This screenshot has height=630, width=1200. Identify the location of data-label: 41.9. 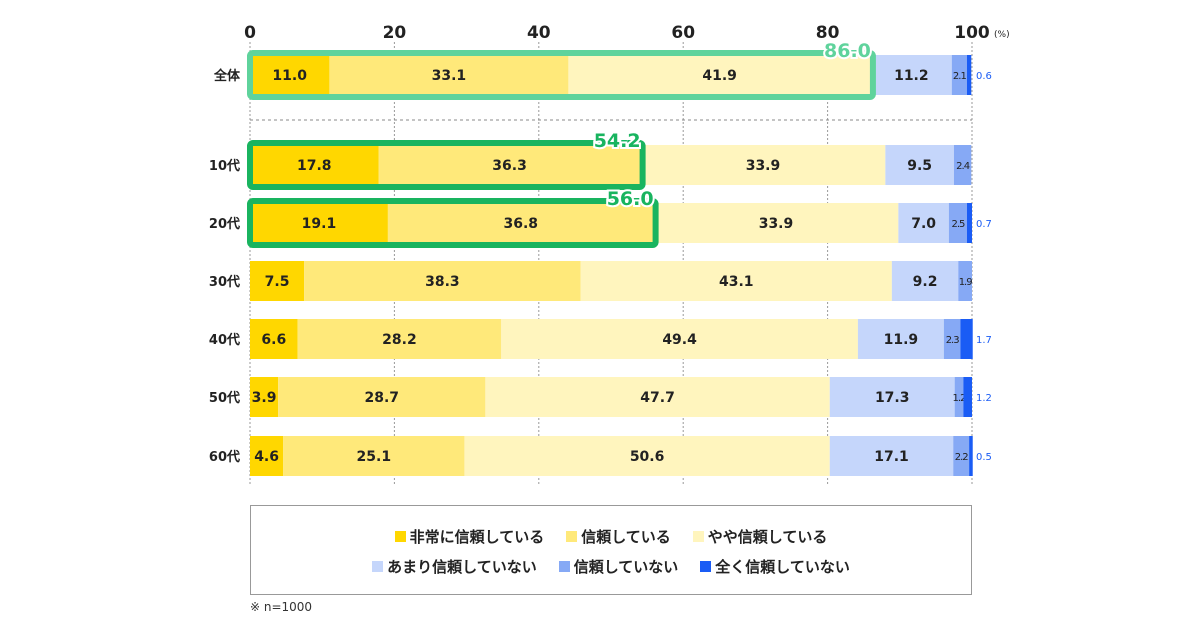
(719, 76).